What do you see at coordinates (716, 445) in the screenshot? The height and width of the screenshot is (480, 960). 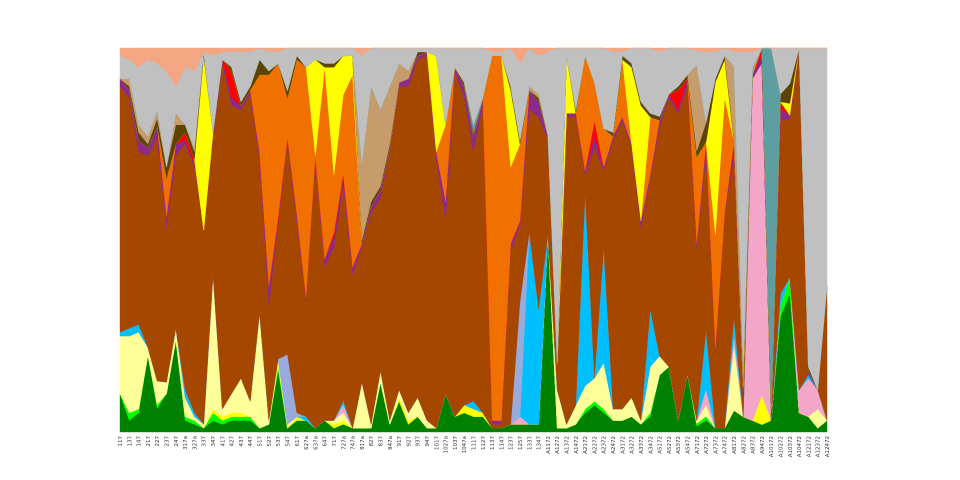 I see `x-tick-label: A7372` at bounding box center [716, 445].